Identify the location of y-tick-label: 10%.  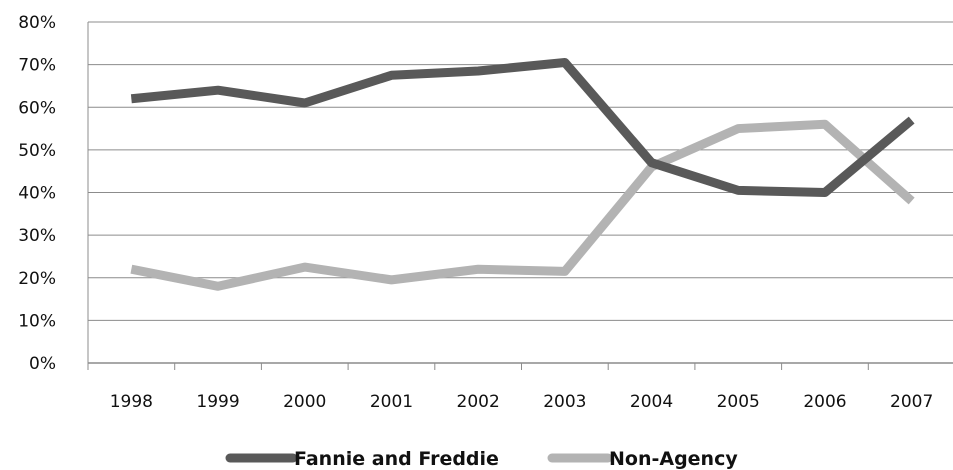
(37, 321).